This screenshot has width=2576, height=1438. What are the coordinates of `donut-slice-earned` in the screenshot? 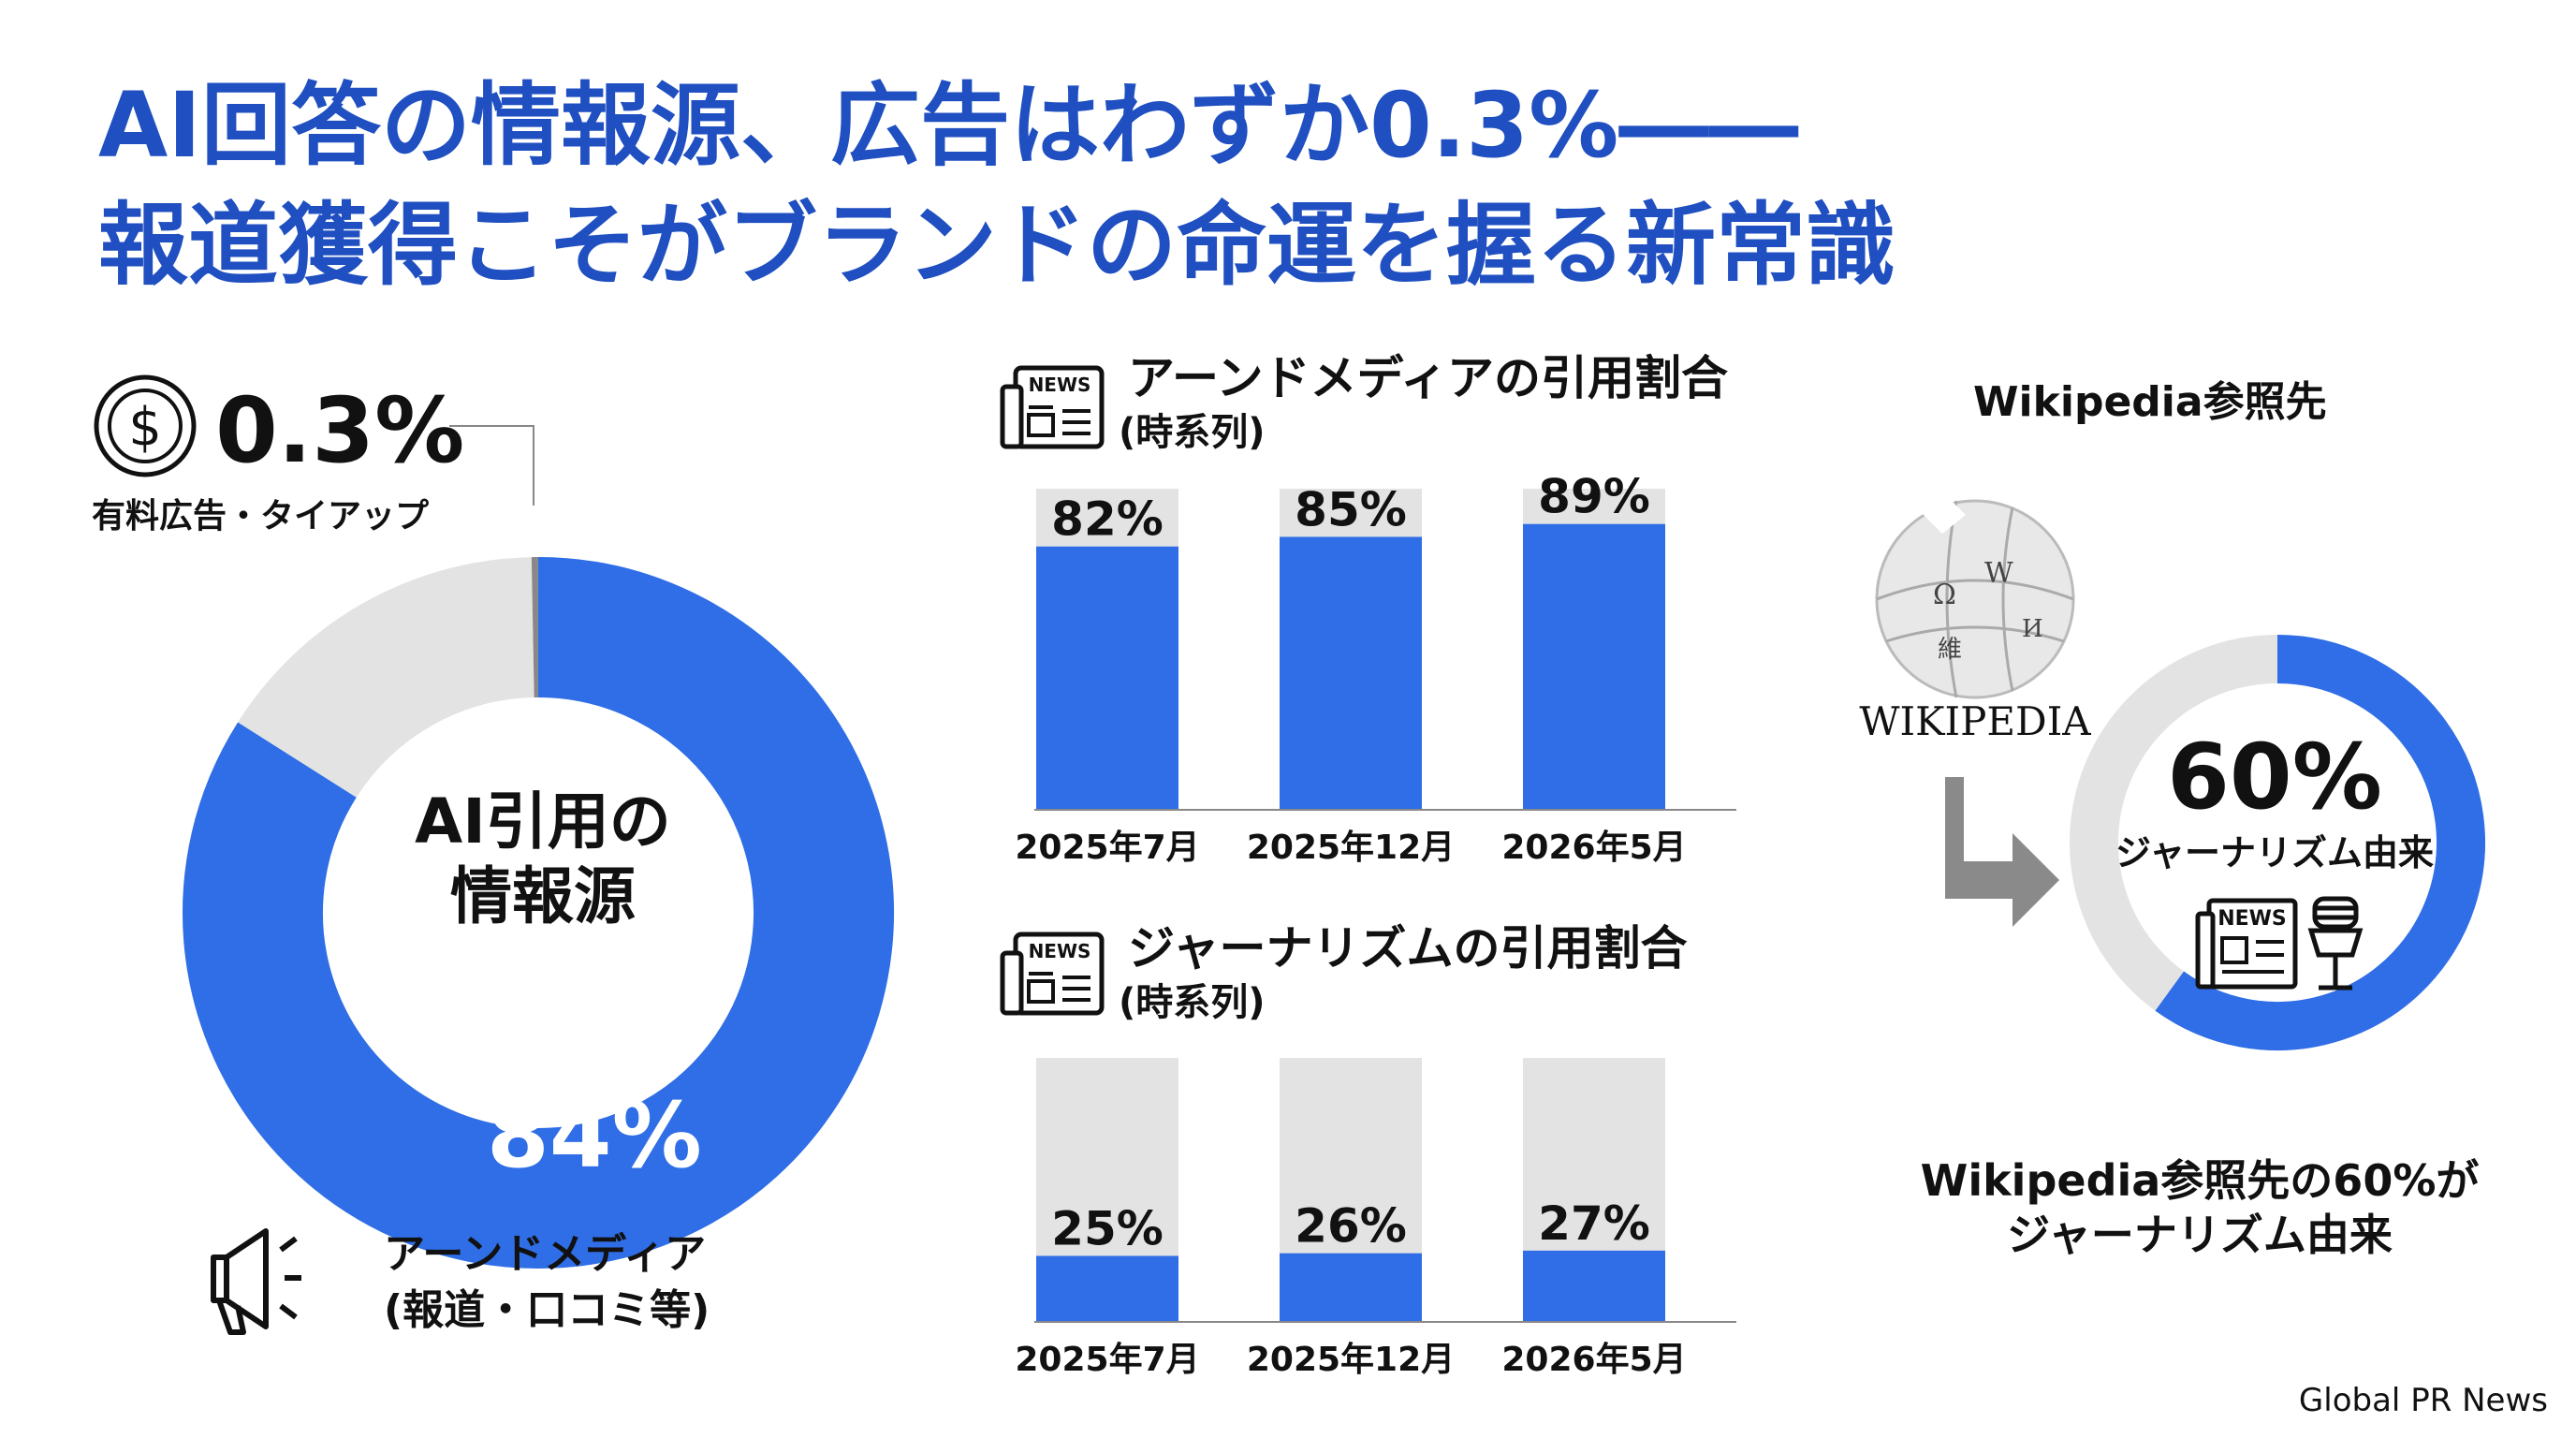 It's located at (538, 913).